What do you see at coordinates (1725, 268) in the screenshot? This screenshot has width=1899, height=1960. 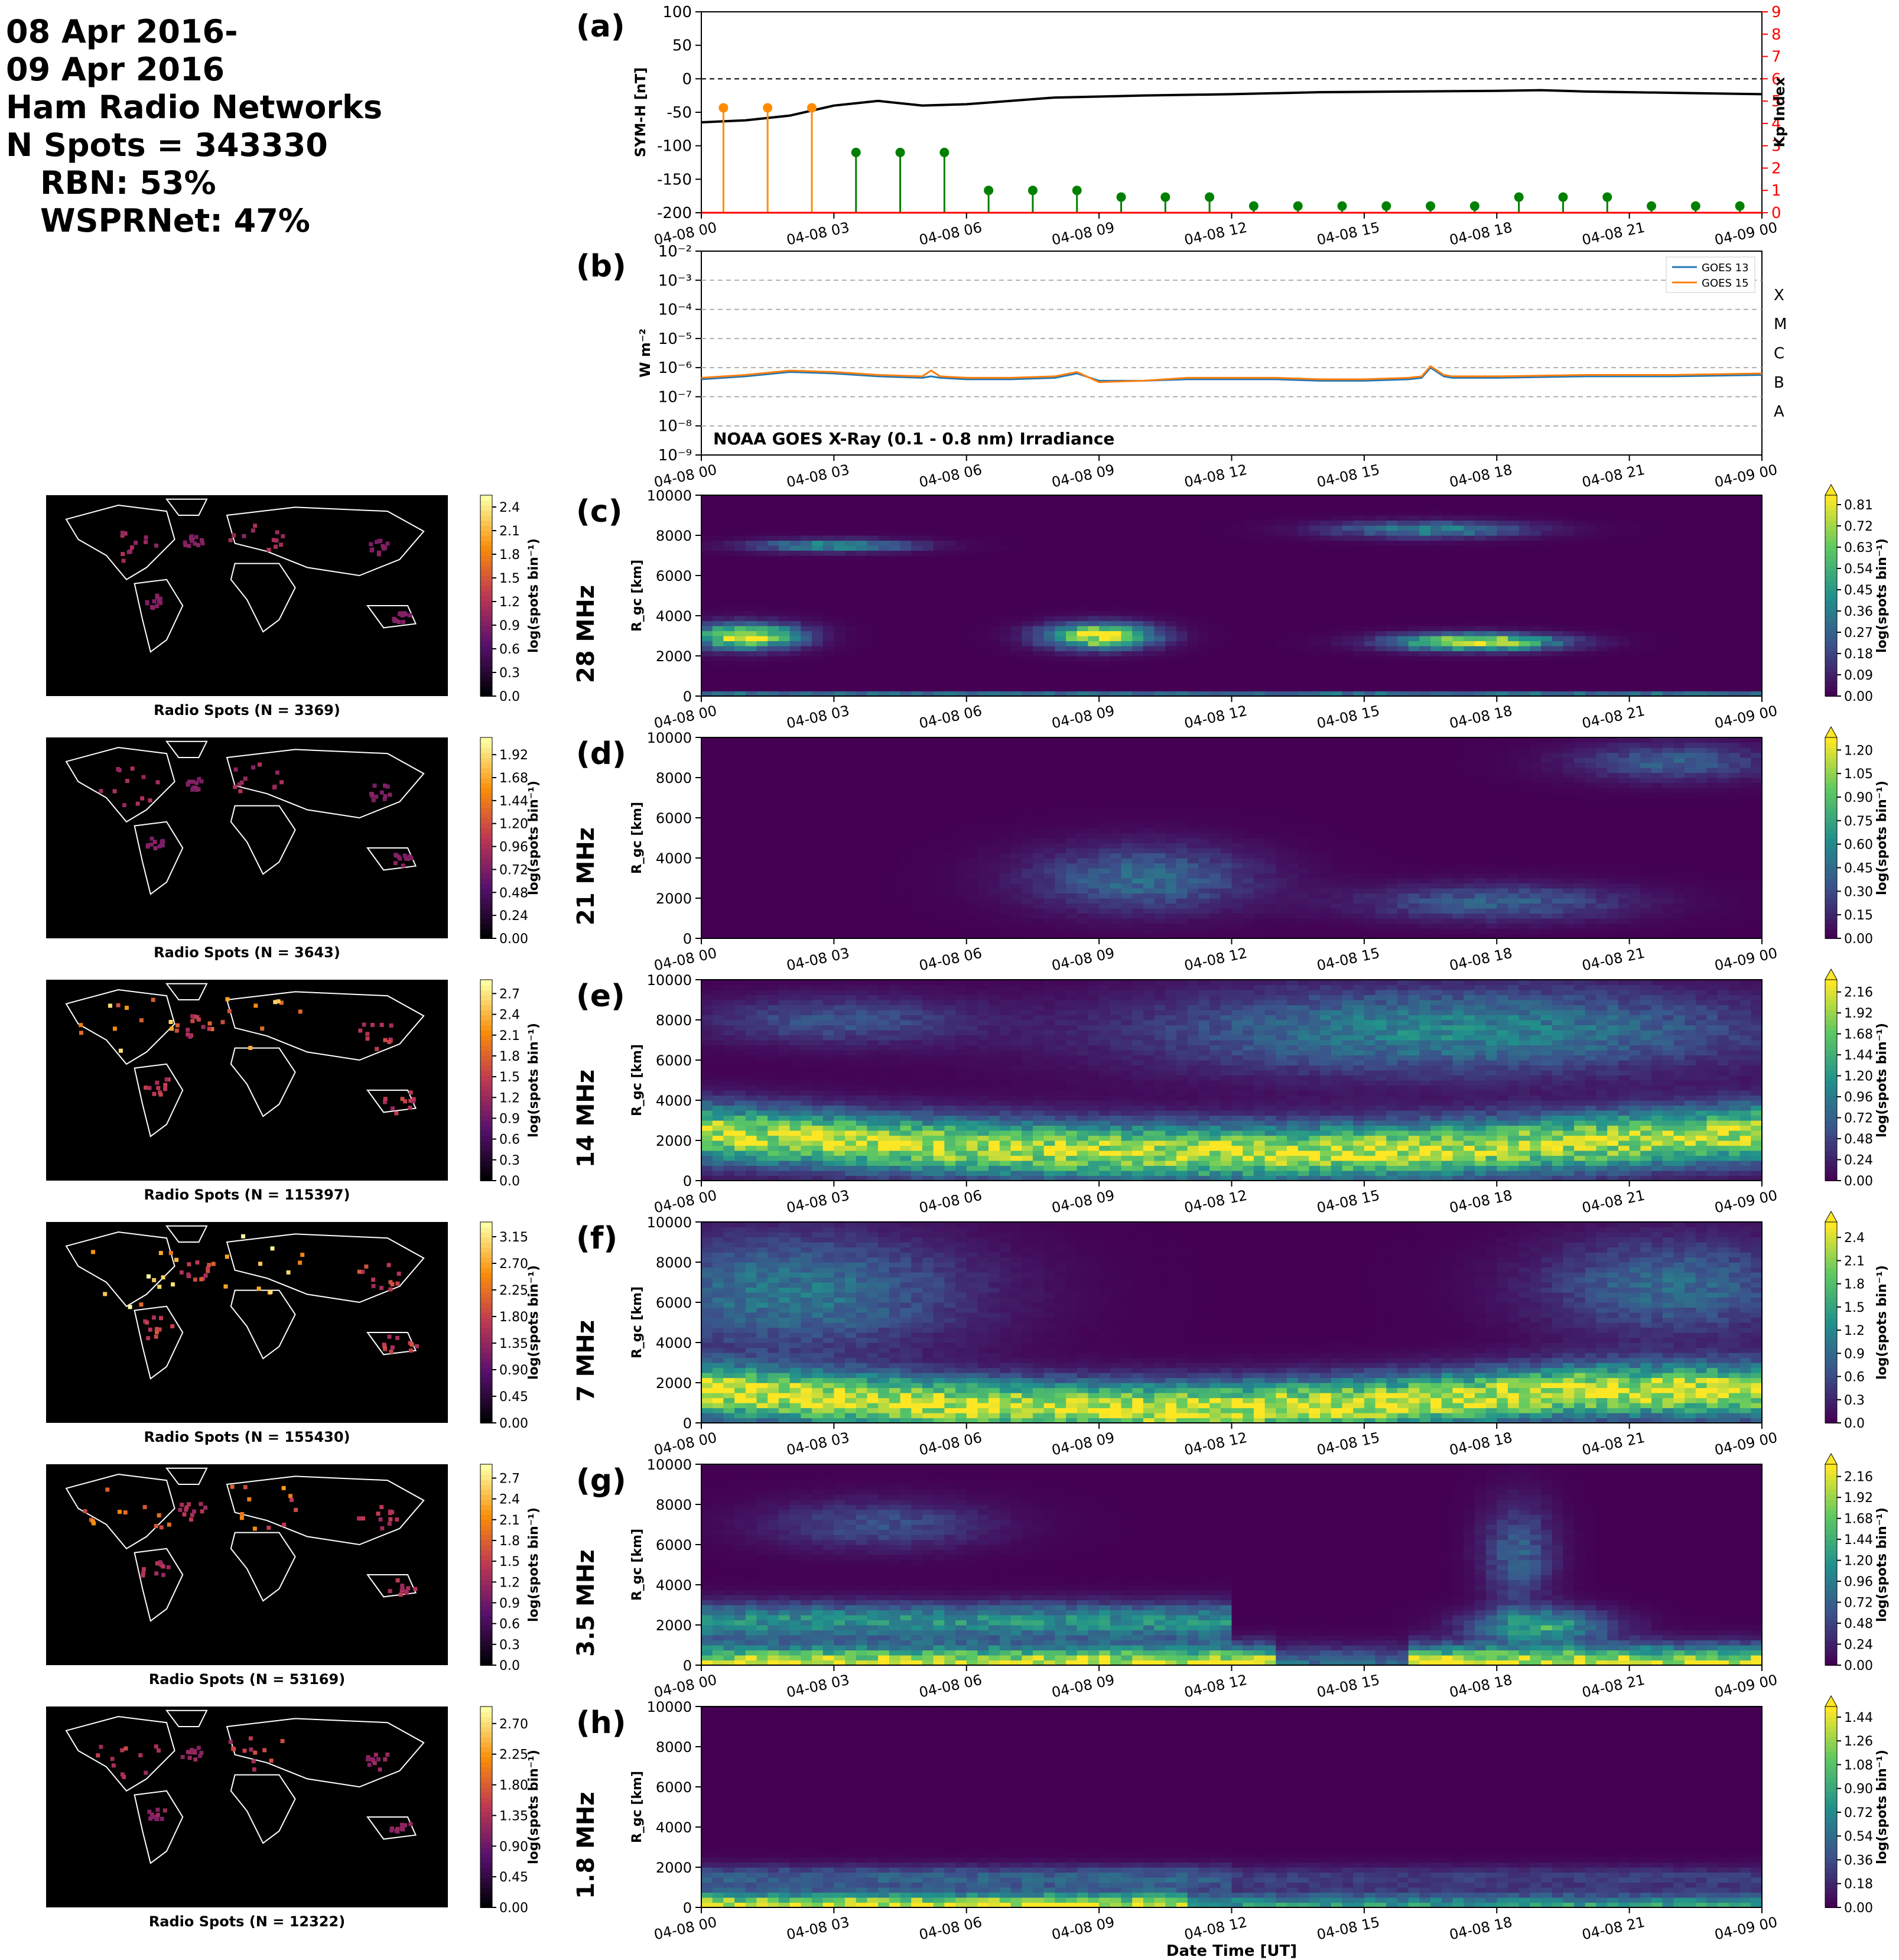 I see `goes-legend-label: GOES 13` at bounding box center [1725, 268].